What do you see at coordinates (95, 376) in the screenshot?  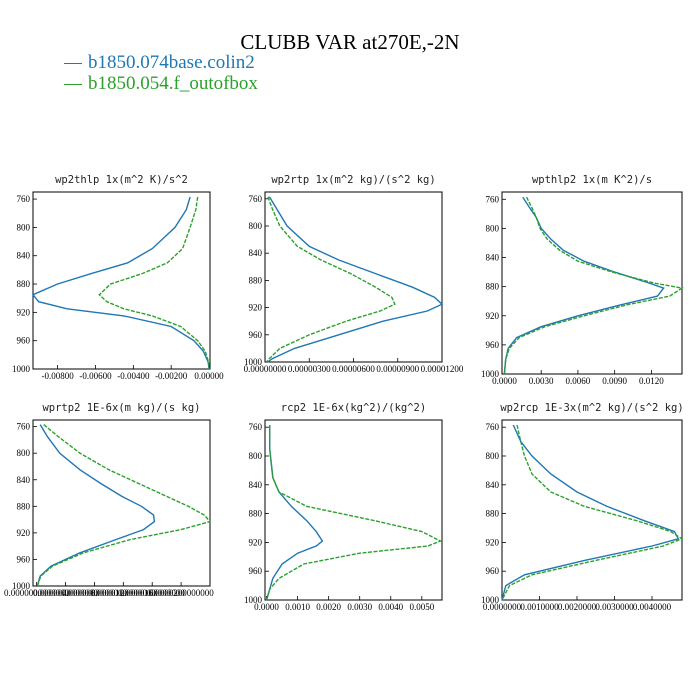 I see `x-tick-label-0-1: -0.00600` at bounding box center [95, 376].